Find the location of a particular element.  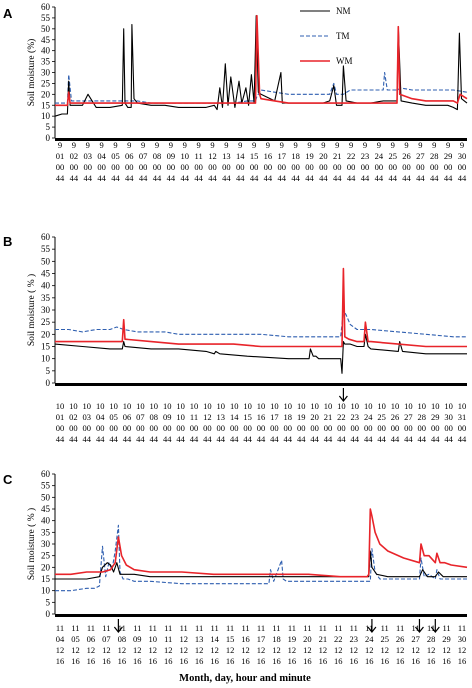

x-axis-title: Month, day, hour and minute is located at coordinates (245, 678).